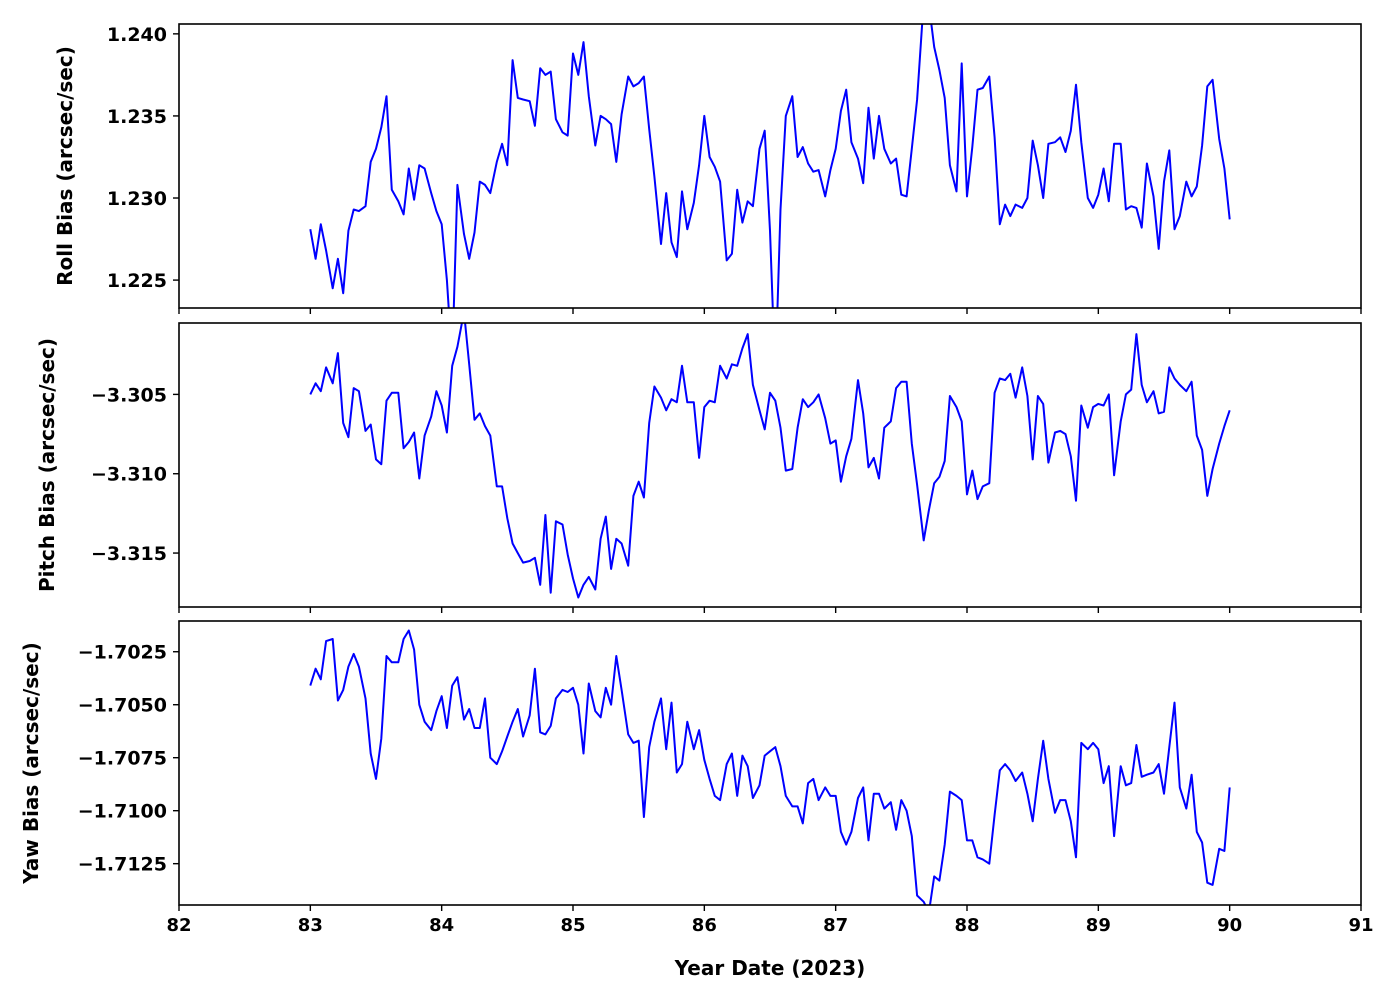 The image size is (1400, 1000). What do you see at coordinates (65, 166) in the screenshot?
I see `roll-y-axis-label: Roll Bias (arcsec/sec)` at bounding box center [65, 166].